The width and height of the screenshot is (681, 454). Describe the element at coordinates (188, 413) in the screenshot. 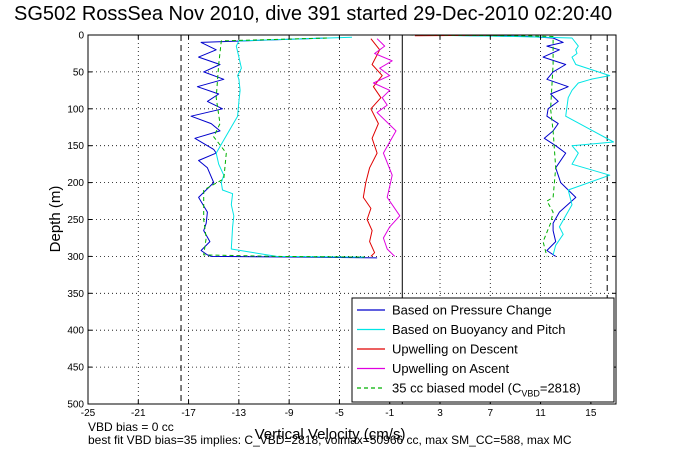

I see `x-tick-label-2: -17` at that location.